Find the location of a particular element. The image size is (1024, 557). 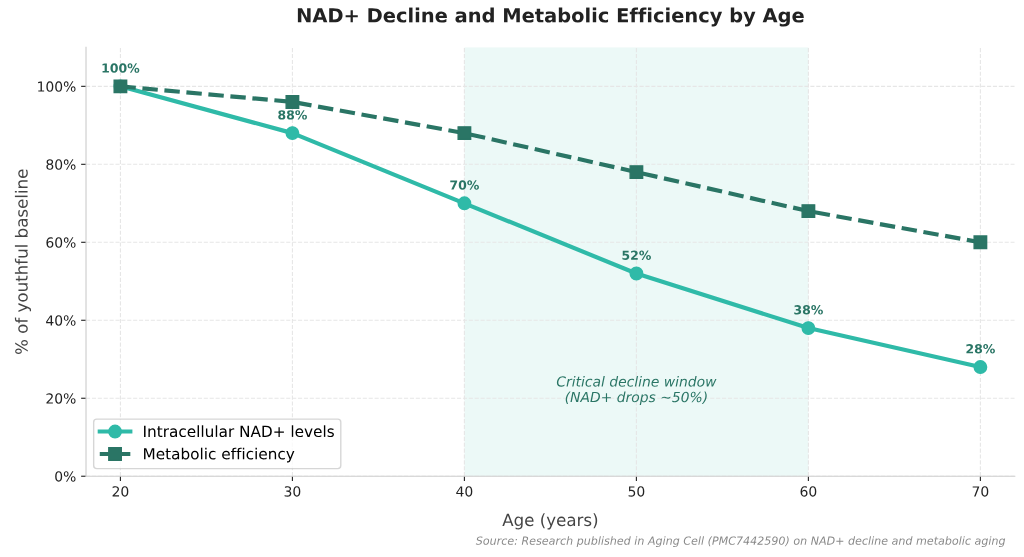

band-label: Critical decline window (NAD+ drops ~50%) is located at coordinates (636, 390).